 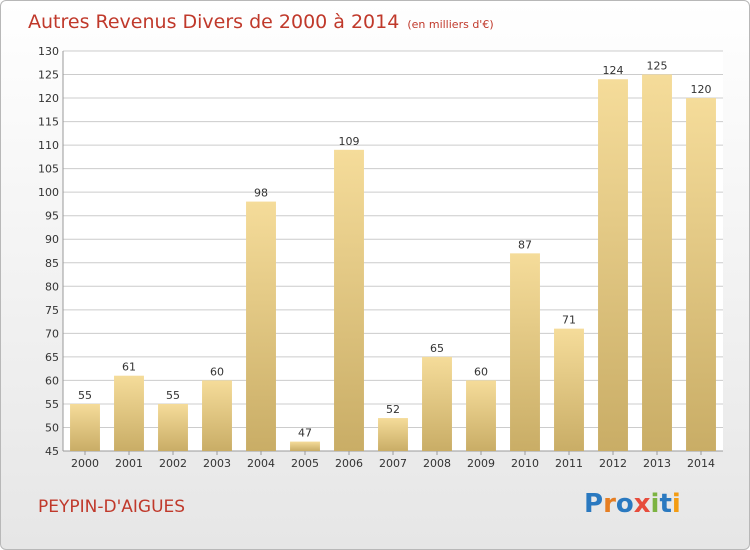 I want to click on y-tick-label: 100, so click(x=48, y=192).